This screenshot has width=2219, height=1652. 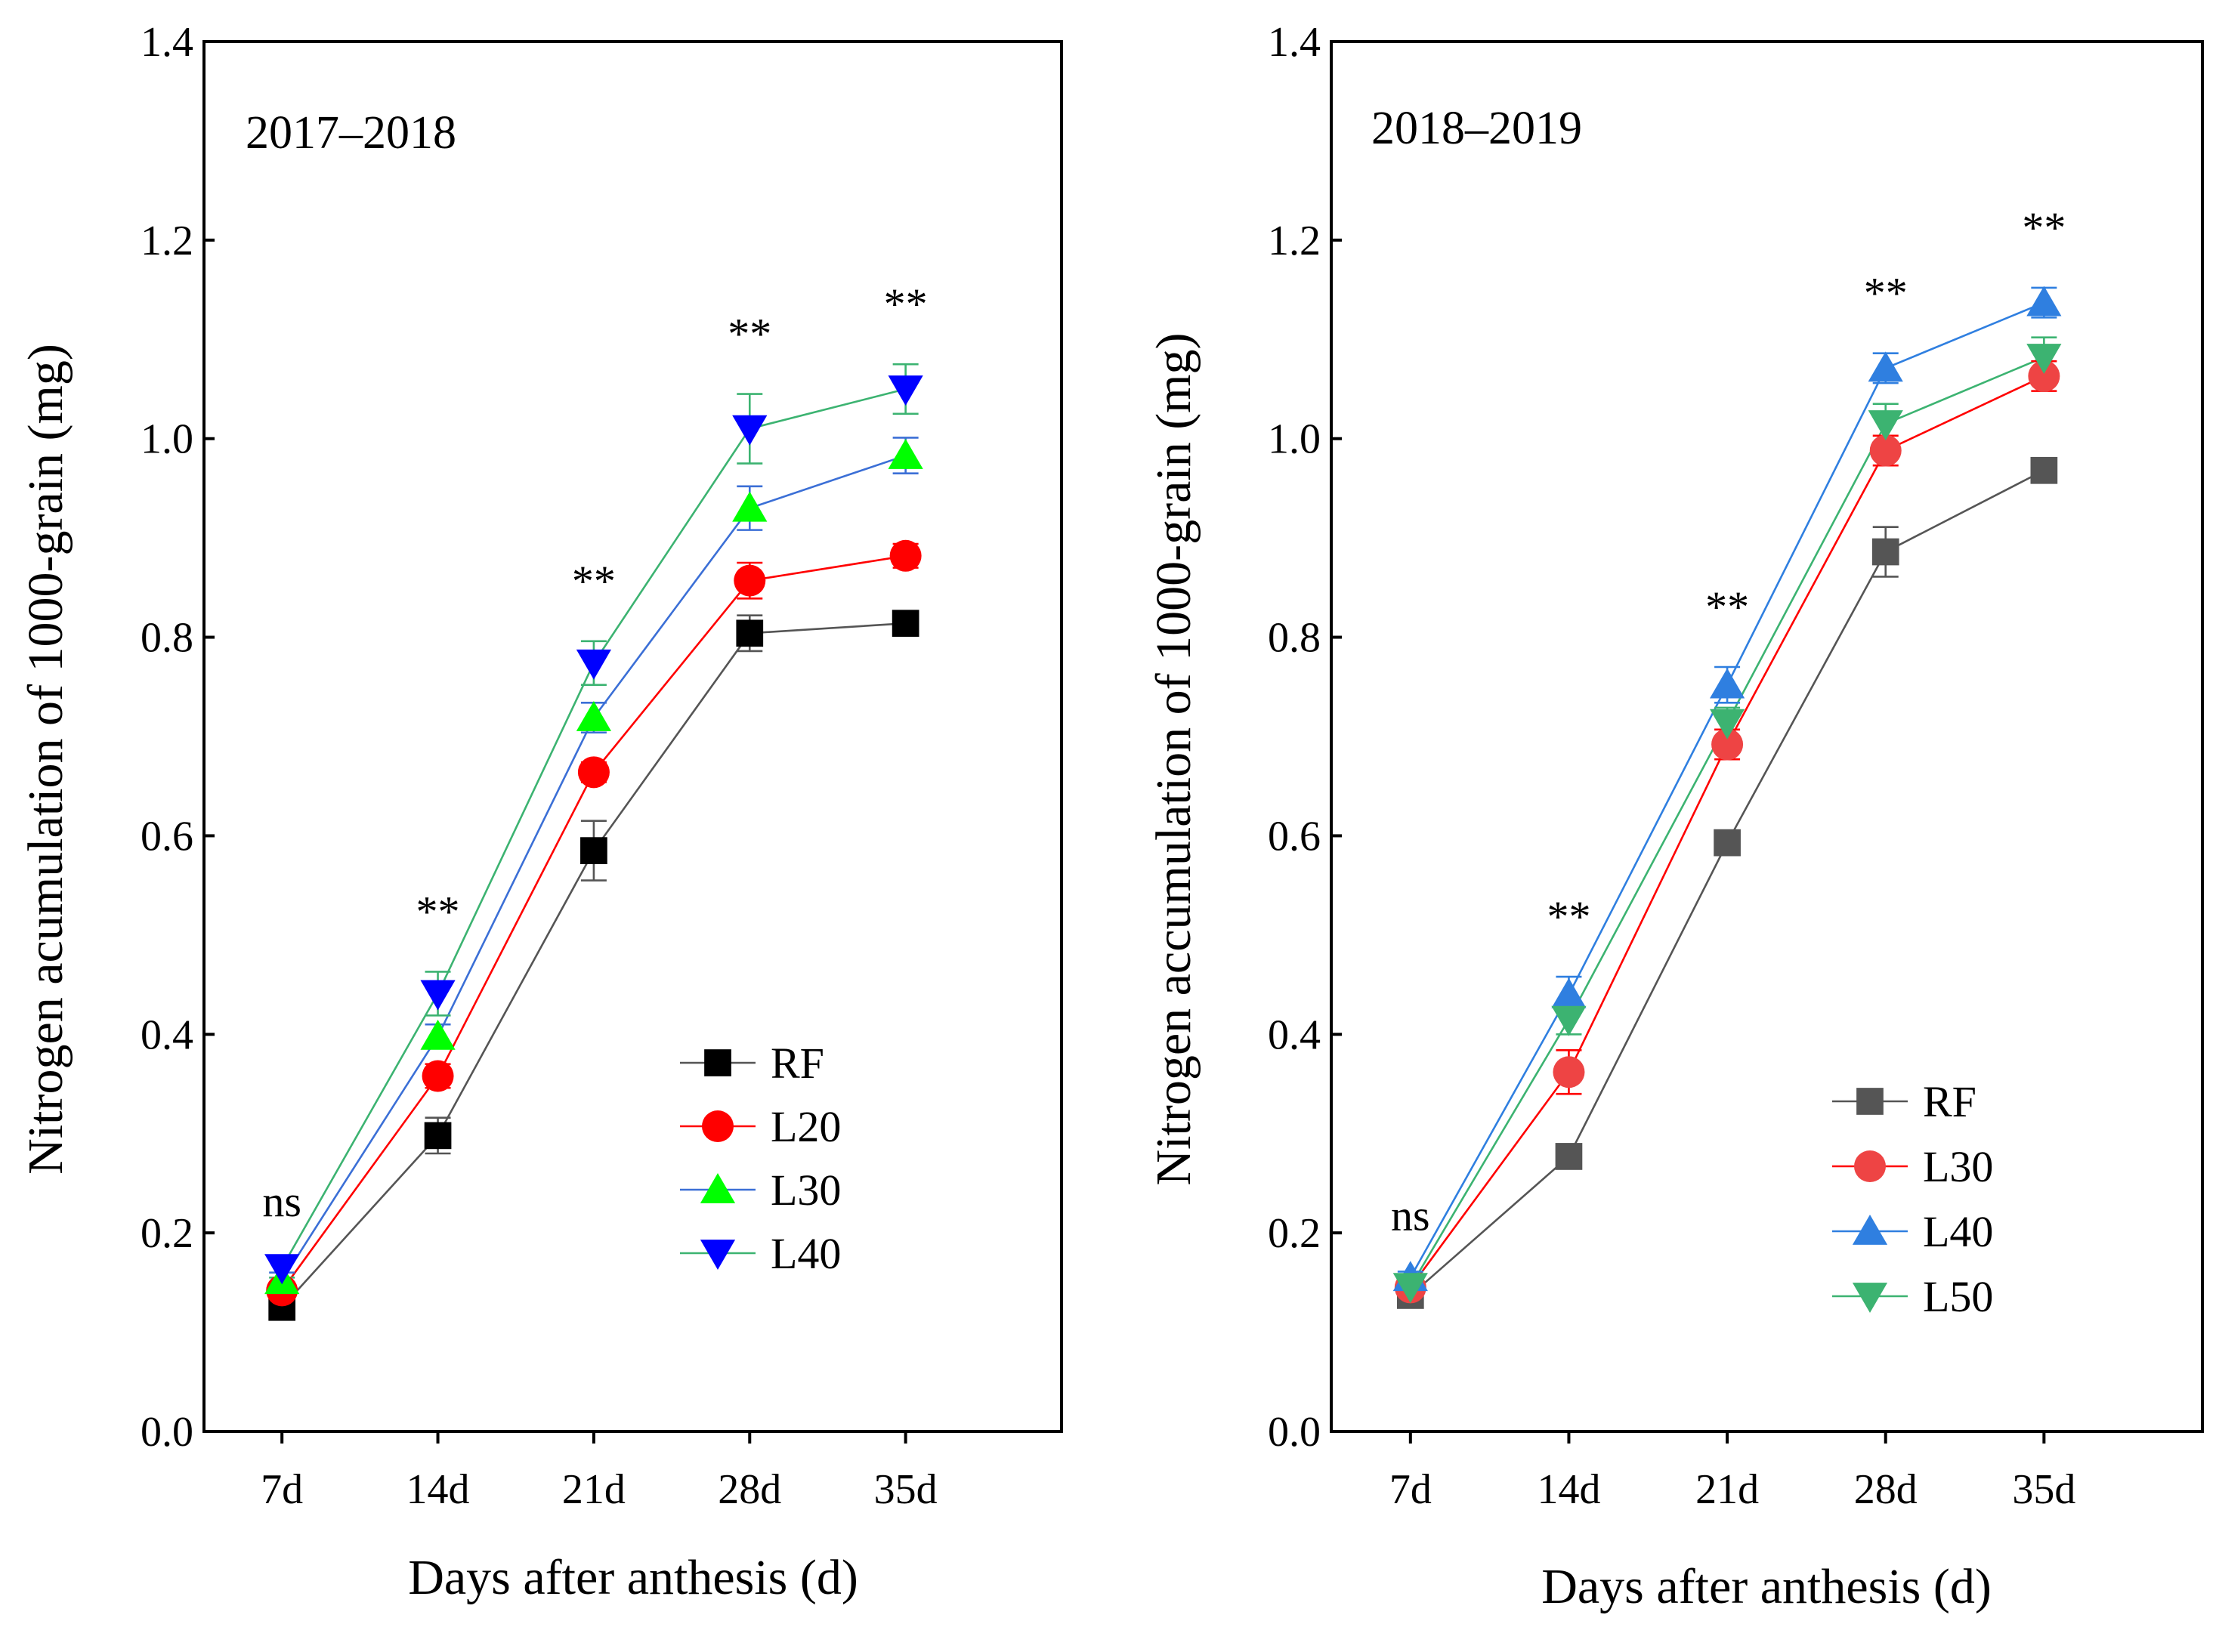 What do you see at coordinates (761, 1158) in the screenshot?
I see `legend: RF L20 L30 L40` at bounding box center [761, 1158].